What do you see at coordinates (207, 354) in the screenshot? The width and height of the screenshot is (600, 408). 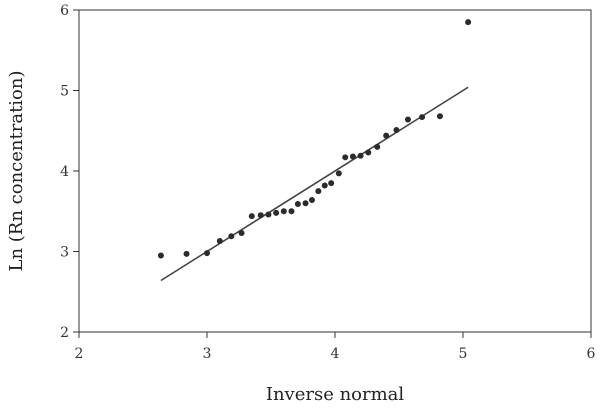 I see `x-tick-label: 3` at bounding box center [207, 354].